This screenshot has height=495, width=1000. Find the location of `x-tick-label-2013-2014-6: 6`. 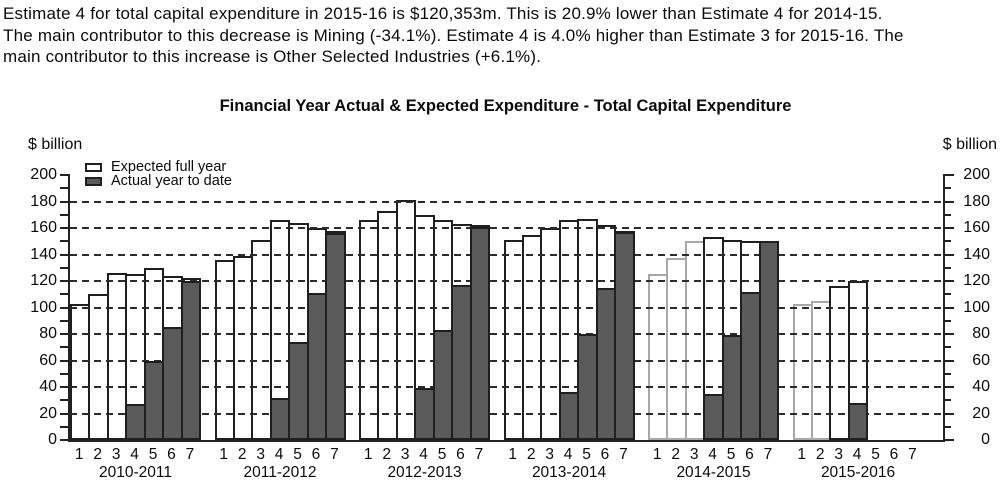

x-tick-label-2013-2014-6: 6 is located at coordinates (605, 454).